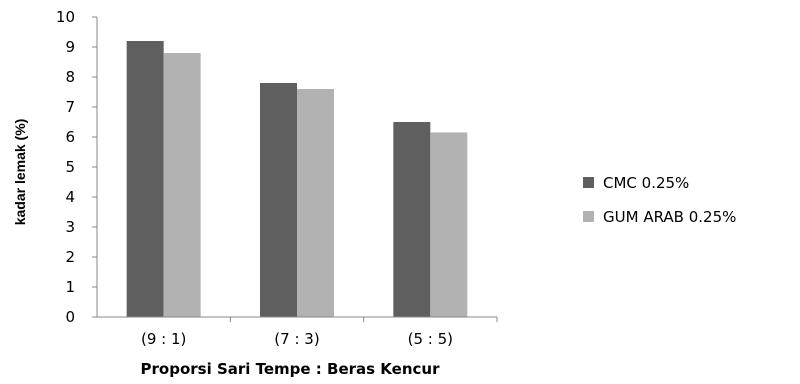  What do you see at coordinates (430, 339) in the screenshot?
I see `x-category-label: (5 : 5)` at bounding box center [430, 339].